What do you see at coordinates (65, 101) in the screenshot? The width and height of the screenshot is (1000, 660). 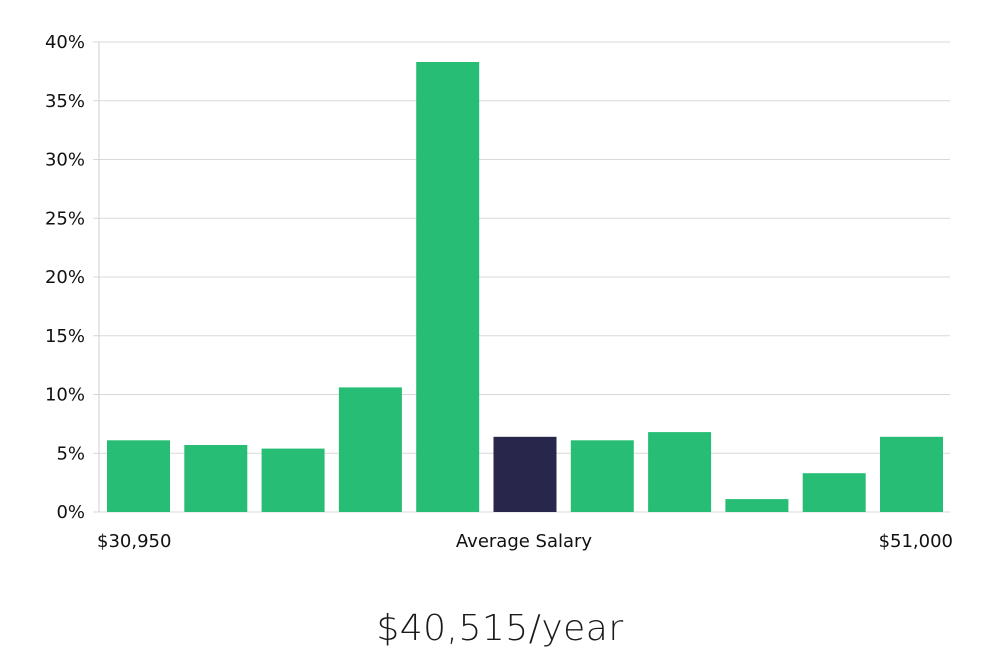 I see `y-tick-label: 35%` at bounding box center [65, 101].